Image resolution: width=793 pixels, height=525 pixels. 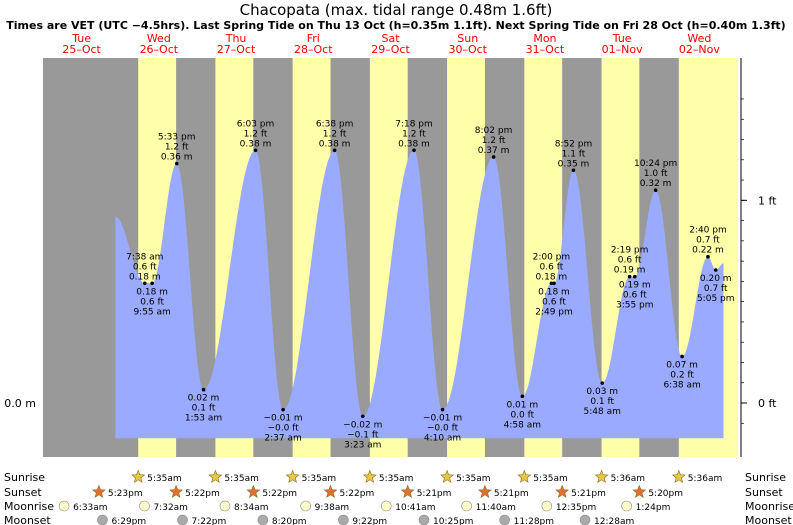 What do you see at coordinates (362, 425) in the screenshot?
I see `tide-extreme-label: −0.02 m` at bounding box center [362, 425].